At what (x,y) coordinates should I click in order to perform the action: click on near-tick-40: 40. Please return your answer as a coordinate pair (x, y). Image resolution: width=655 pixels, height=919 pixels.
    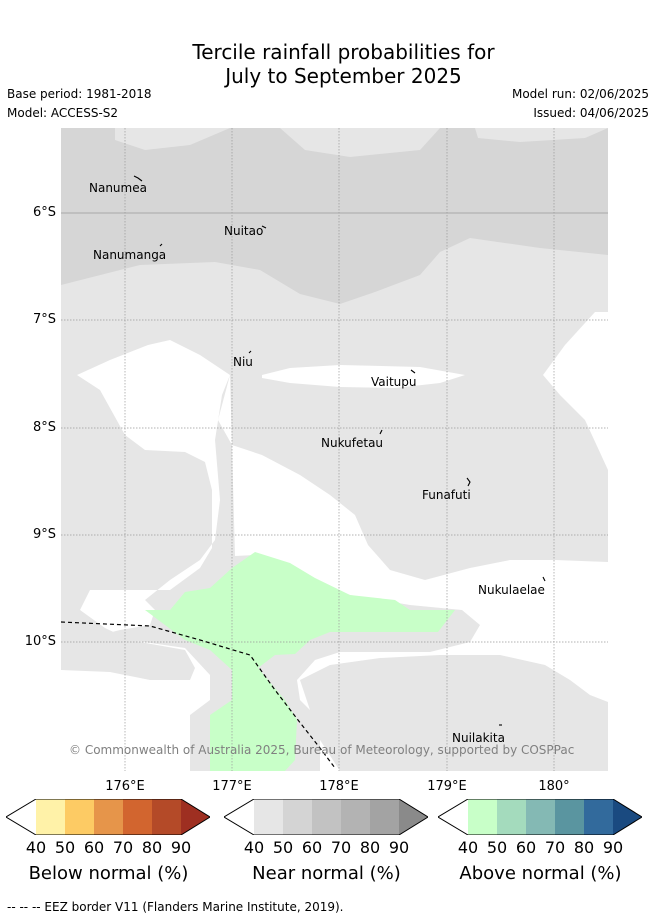
    Looking at the image, I should click on (254, 847).